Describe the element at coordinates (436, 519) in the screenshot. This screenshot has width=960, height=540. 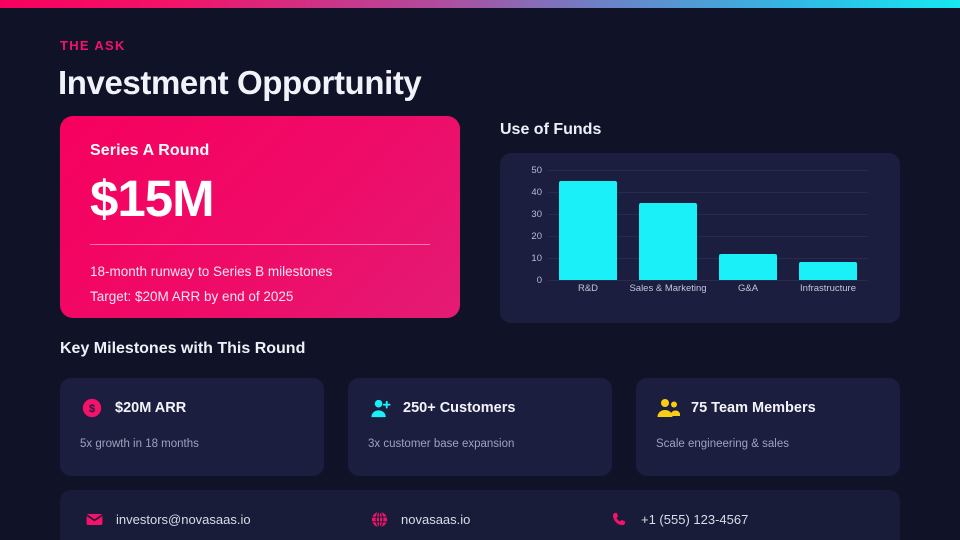
I see `contact-website-text: novasaas.io` at that location.